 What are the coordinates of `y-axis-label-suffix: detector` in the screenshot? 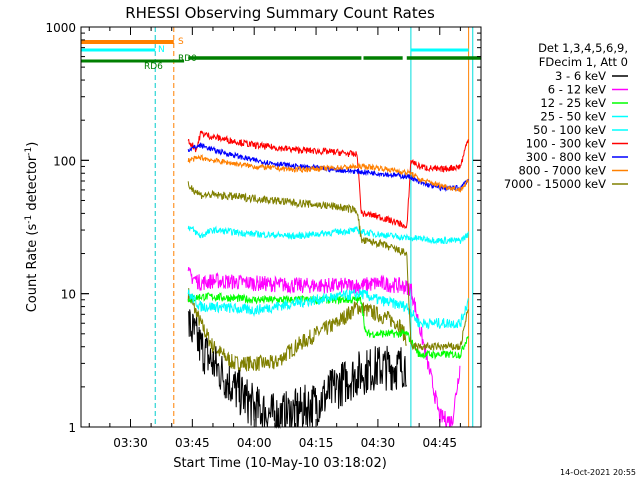 It's located at (32, 185).